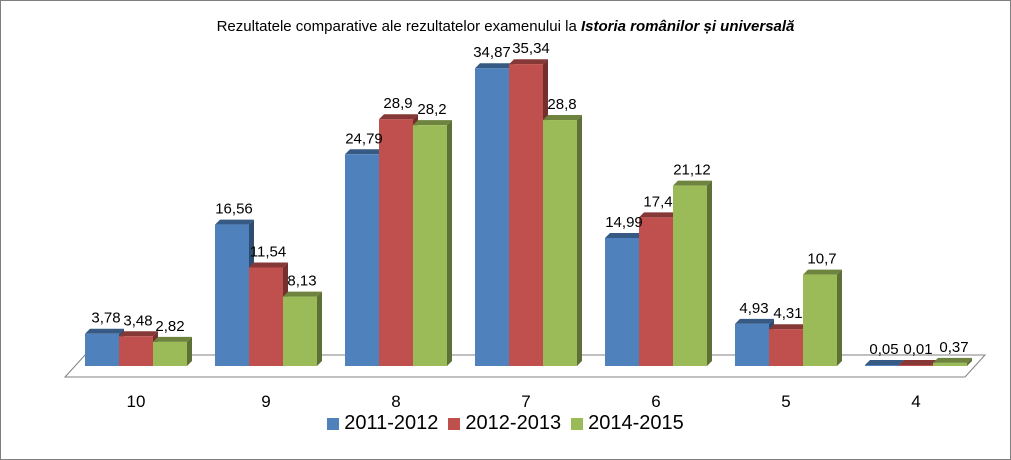  I want to click on value-label-2012-2013-7: 35,34, so click(531, 48).